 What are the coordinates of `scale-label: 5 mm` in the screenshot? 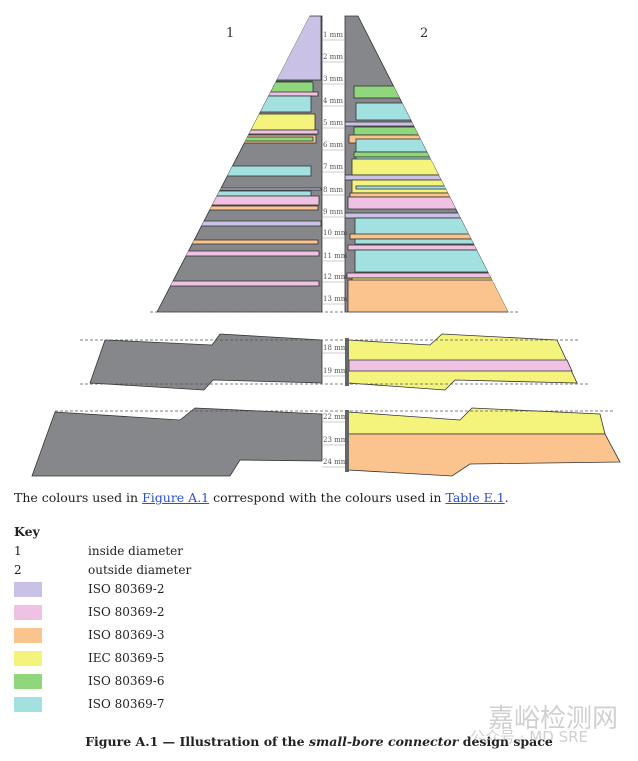 It's located at (333, 123).